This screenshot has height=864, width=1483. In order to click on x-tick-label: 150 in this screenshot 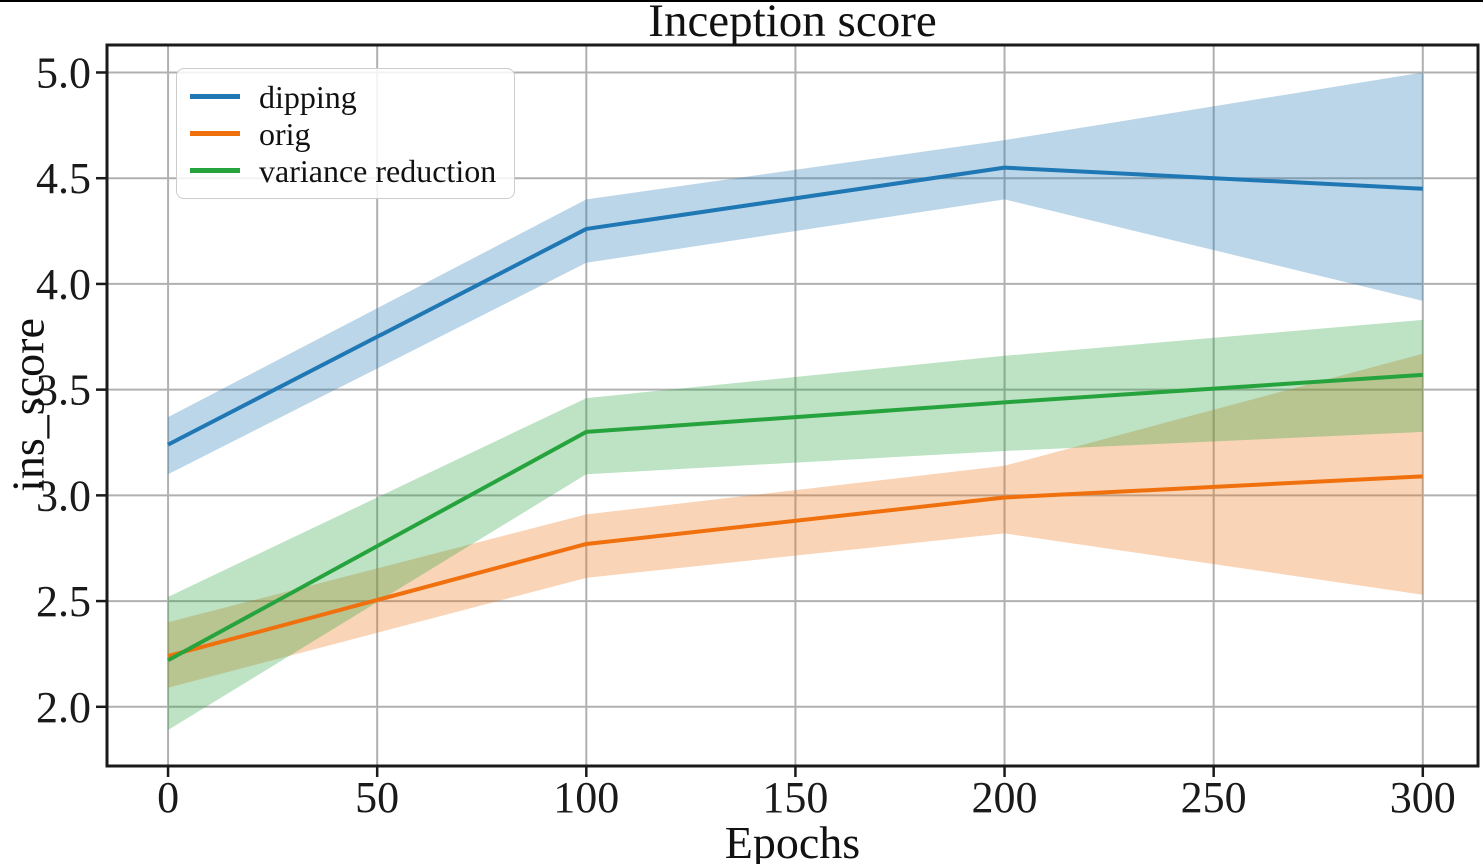, I will do `click(795, 797)`.